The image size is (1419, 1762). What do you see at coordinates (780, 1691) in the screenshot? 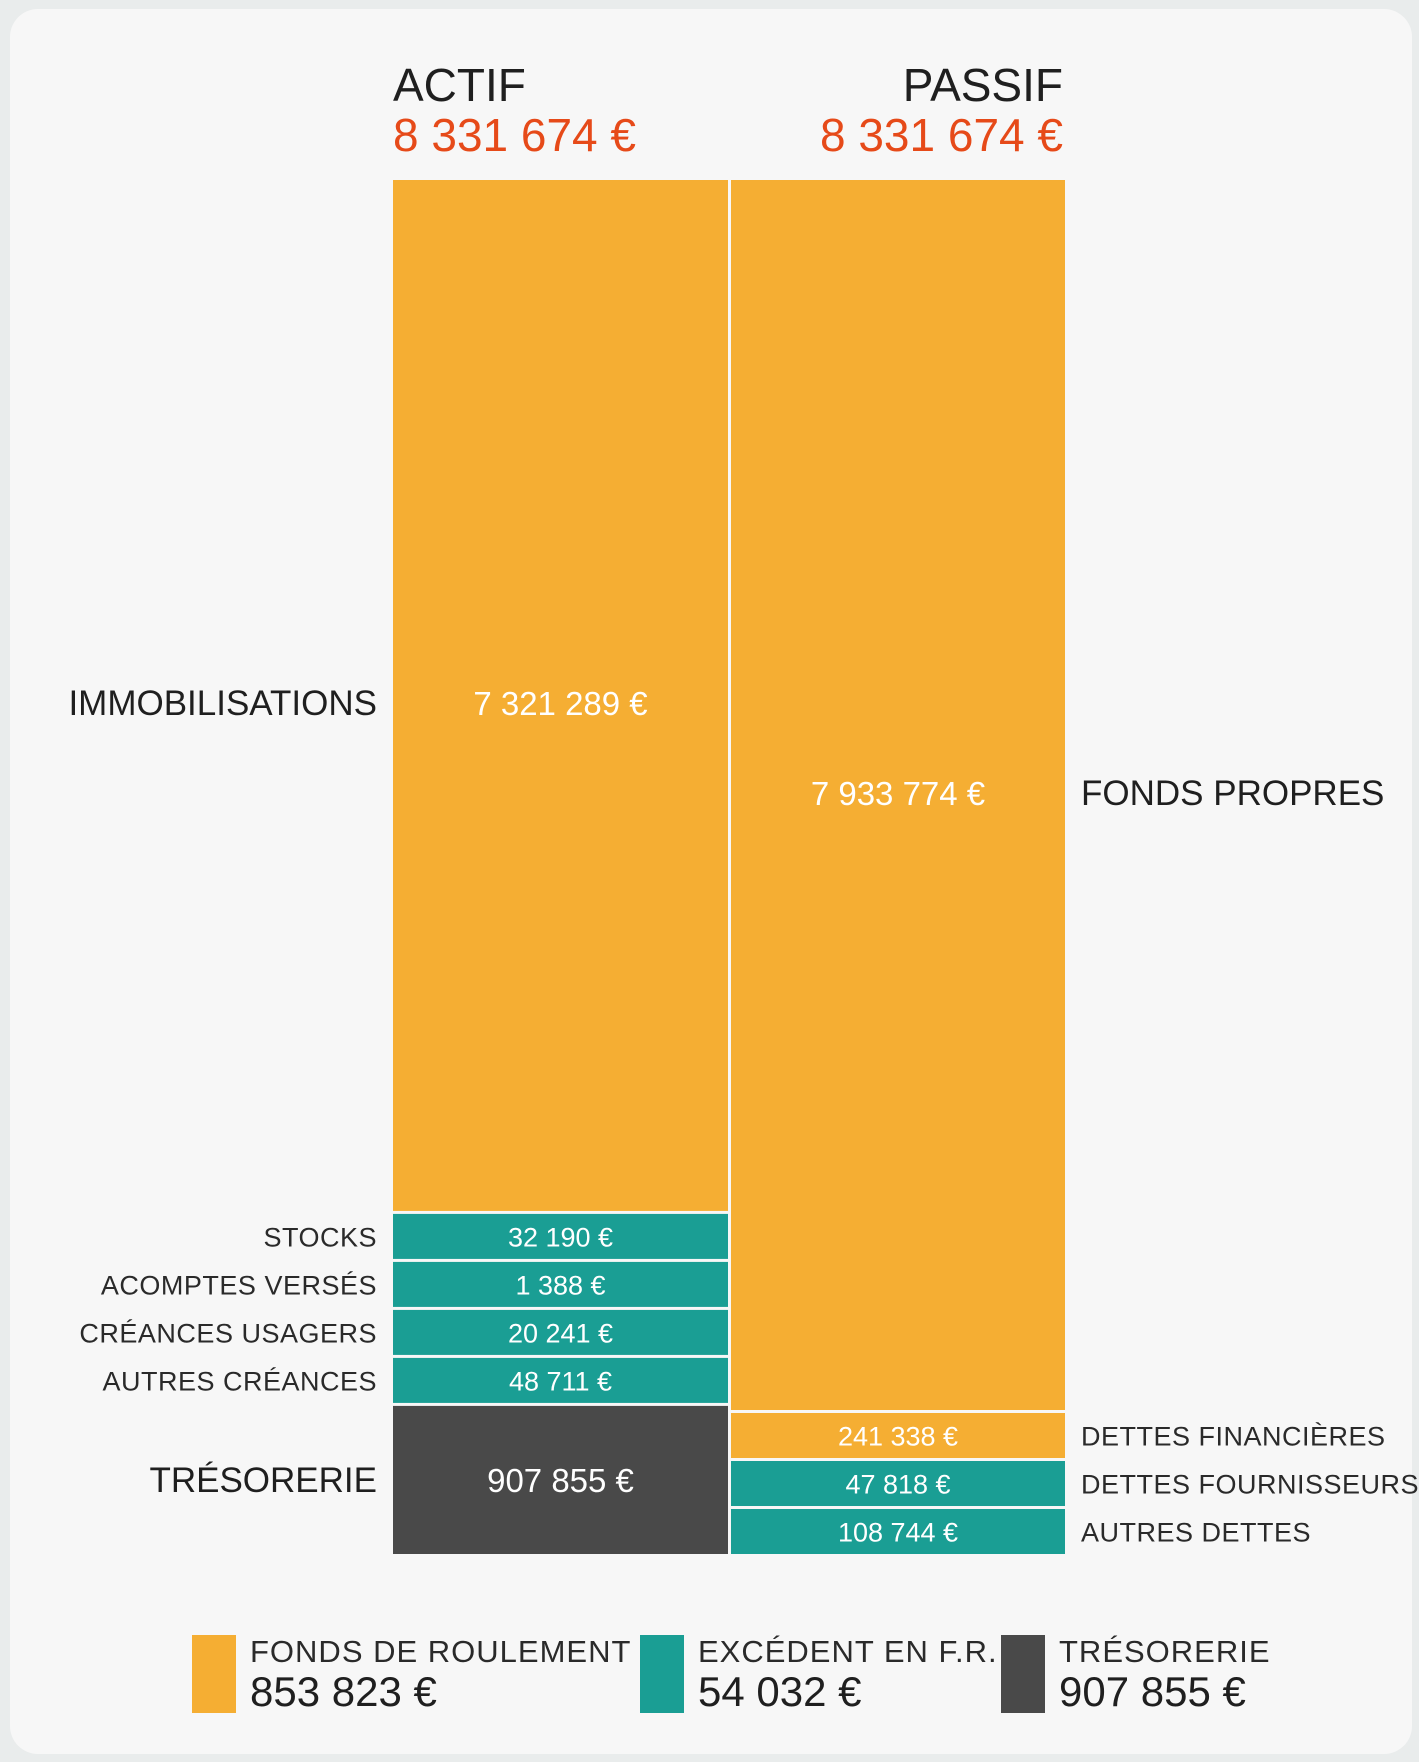
I see `legend-value-excedent-en-f-r: 54 032 €` at bounding box center [780, 1691].